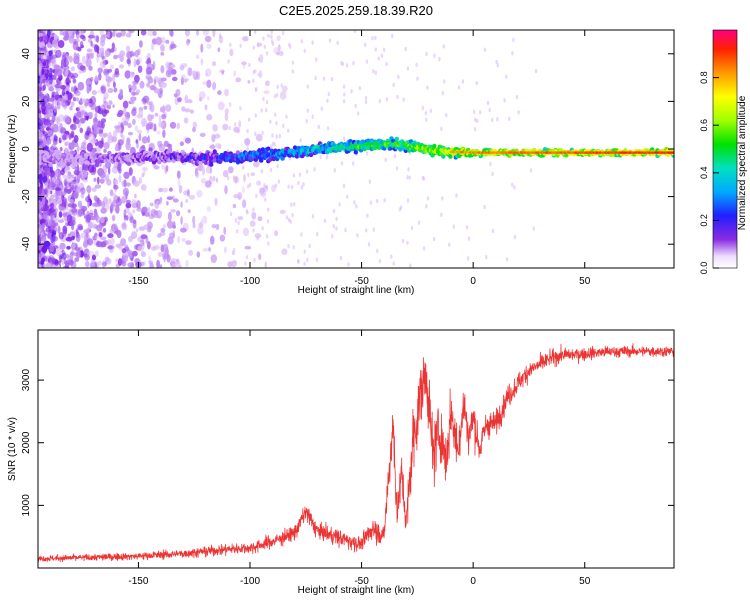 The width and height of the screenshot is (750, 600). What do you see at coordinates (26, 101) in the screenshot?
I see `y-tick-label: 20` at bounding box center [26, 101].